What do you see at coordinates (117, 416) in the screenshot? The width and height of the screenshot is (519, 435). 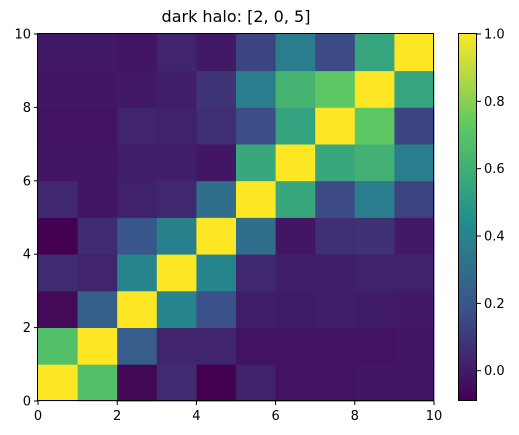 I see `x-tick-label: 2` at bounding box center [117, 416].